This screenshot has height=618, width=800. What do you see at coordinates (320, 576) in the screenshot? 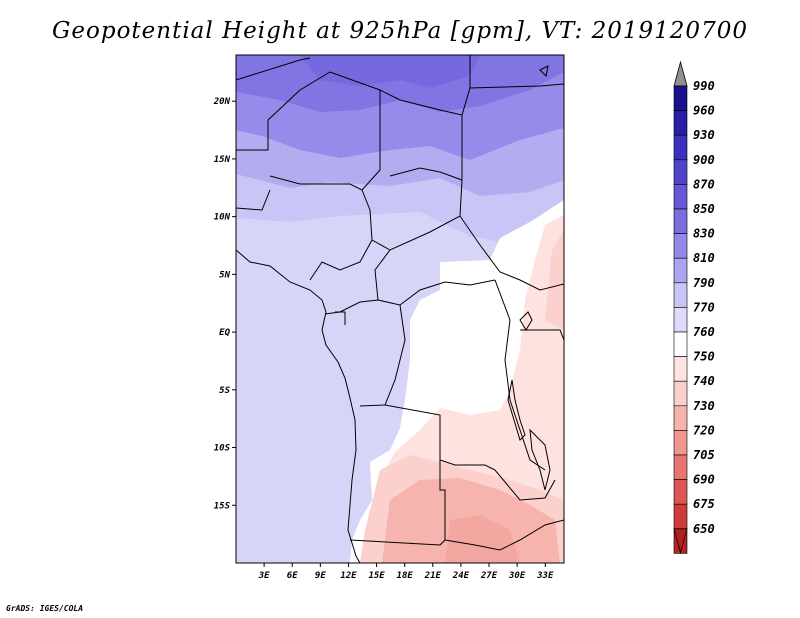
I see `lon-tick-label: 9E` at bounding box center [320, 576].